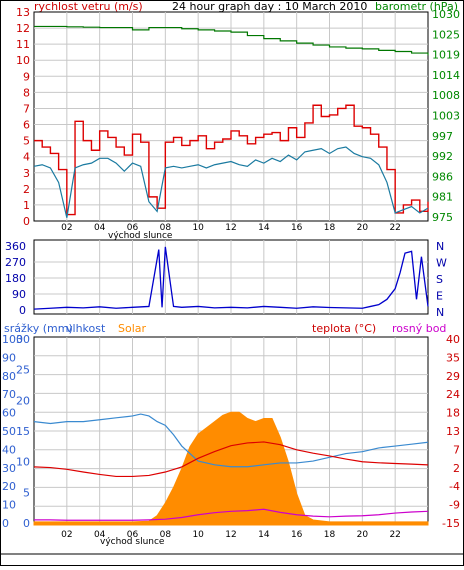 The image size is (464, 570). Describe the element at coordinates (441, 263) in the screenshot. I see `p2-right-tick-1: W` at that location.